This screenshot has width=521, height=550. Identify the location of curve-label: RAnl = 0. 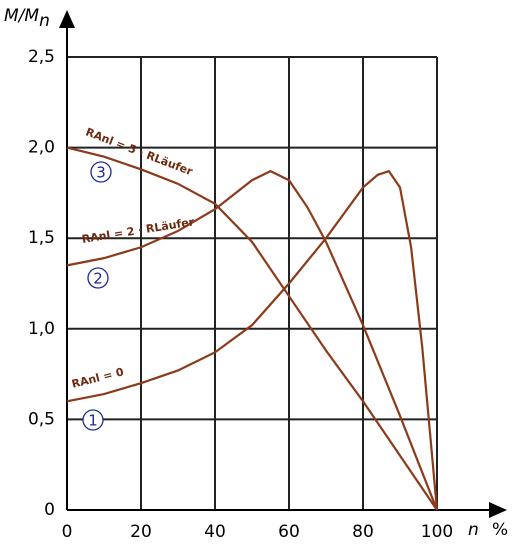
(97, 378).